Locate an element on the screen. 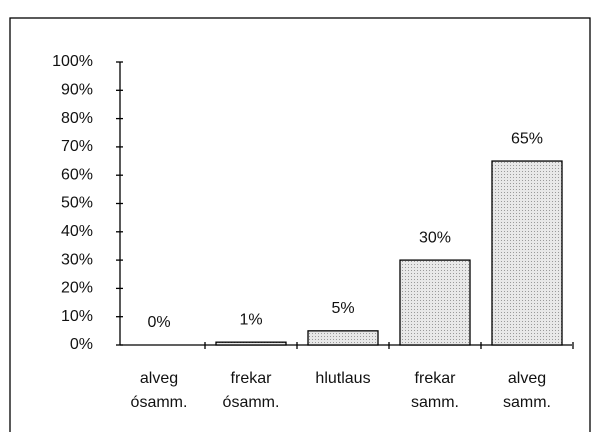  x-tick-label-line: hlutlaus is located at coordinates (342, 378).